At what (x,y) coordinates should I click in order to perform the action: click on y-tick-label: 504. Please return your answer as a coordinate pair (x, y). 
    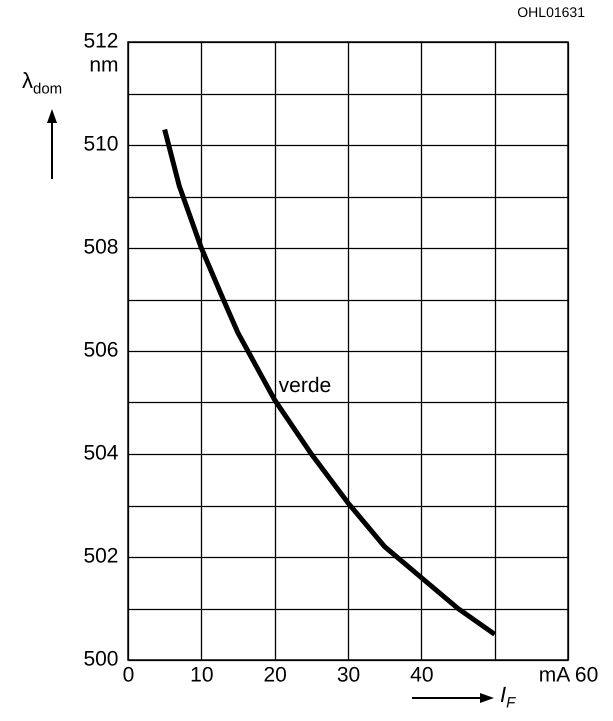
    Looking at the image, I should click on (101, 453).